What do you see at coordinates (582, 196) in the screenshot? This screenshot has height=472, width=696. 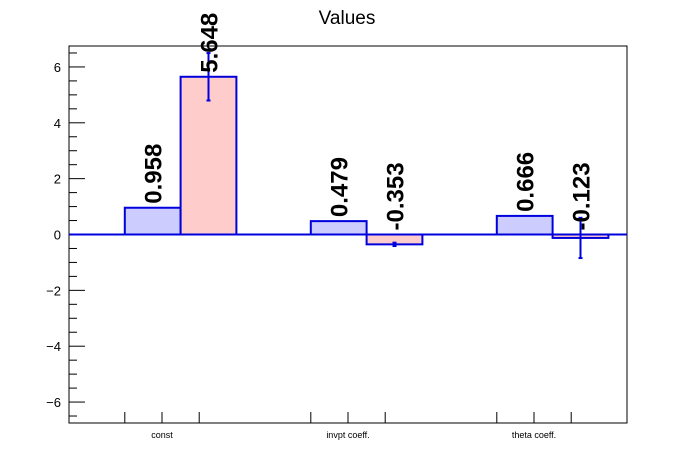 I see `data-label: -0.123` at bounding box center [582, 196].